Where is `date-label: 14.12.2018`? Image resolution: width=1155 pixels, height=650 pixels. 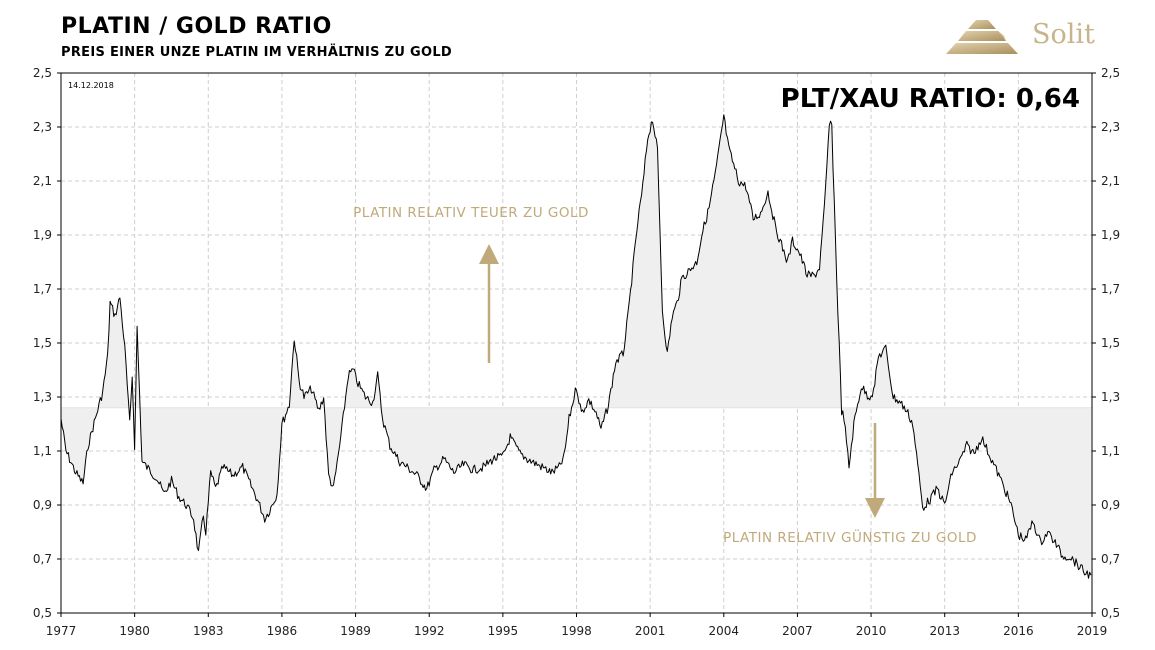
date-label: 14.12.2018 is located at coordinates (91, 85).